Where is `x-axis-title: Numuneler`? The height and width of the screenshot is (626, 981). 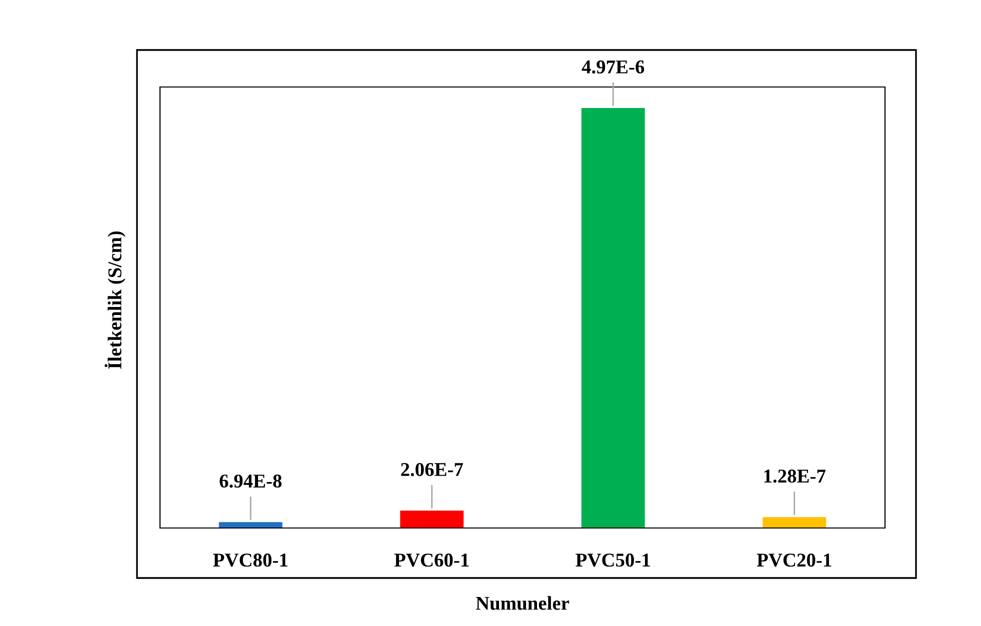
x-axis-title: Numuneler is located at coordinates (523, 603).